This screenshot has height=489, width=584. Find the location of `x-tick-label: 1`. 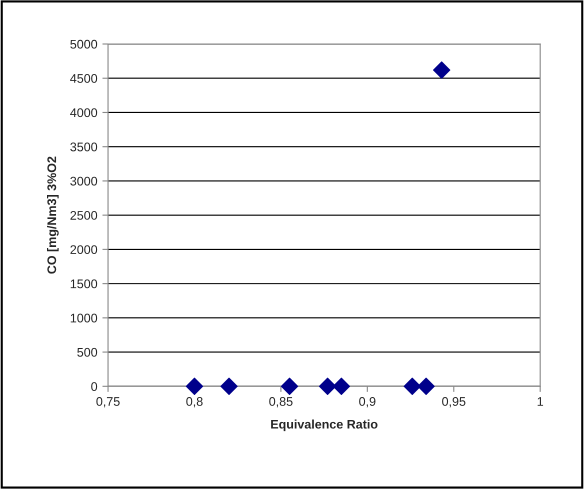

x-tick-label: 1 is located at coordinates (541, 401).